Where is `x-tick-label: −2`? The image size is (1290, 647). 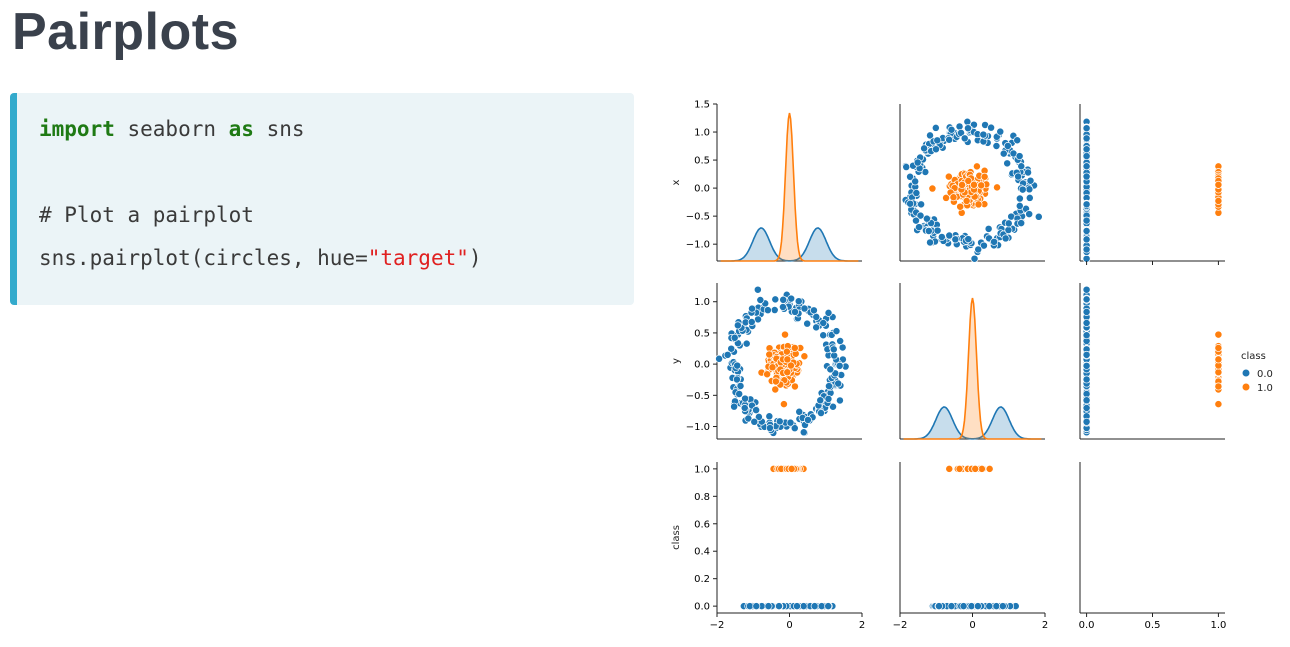 x-tick-label: −2 is located at coordinates (900, 625).